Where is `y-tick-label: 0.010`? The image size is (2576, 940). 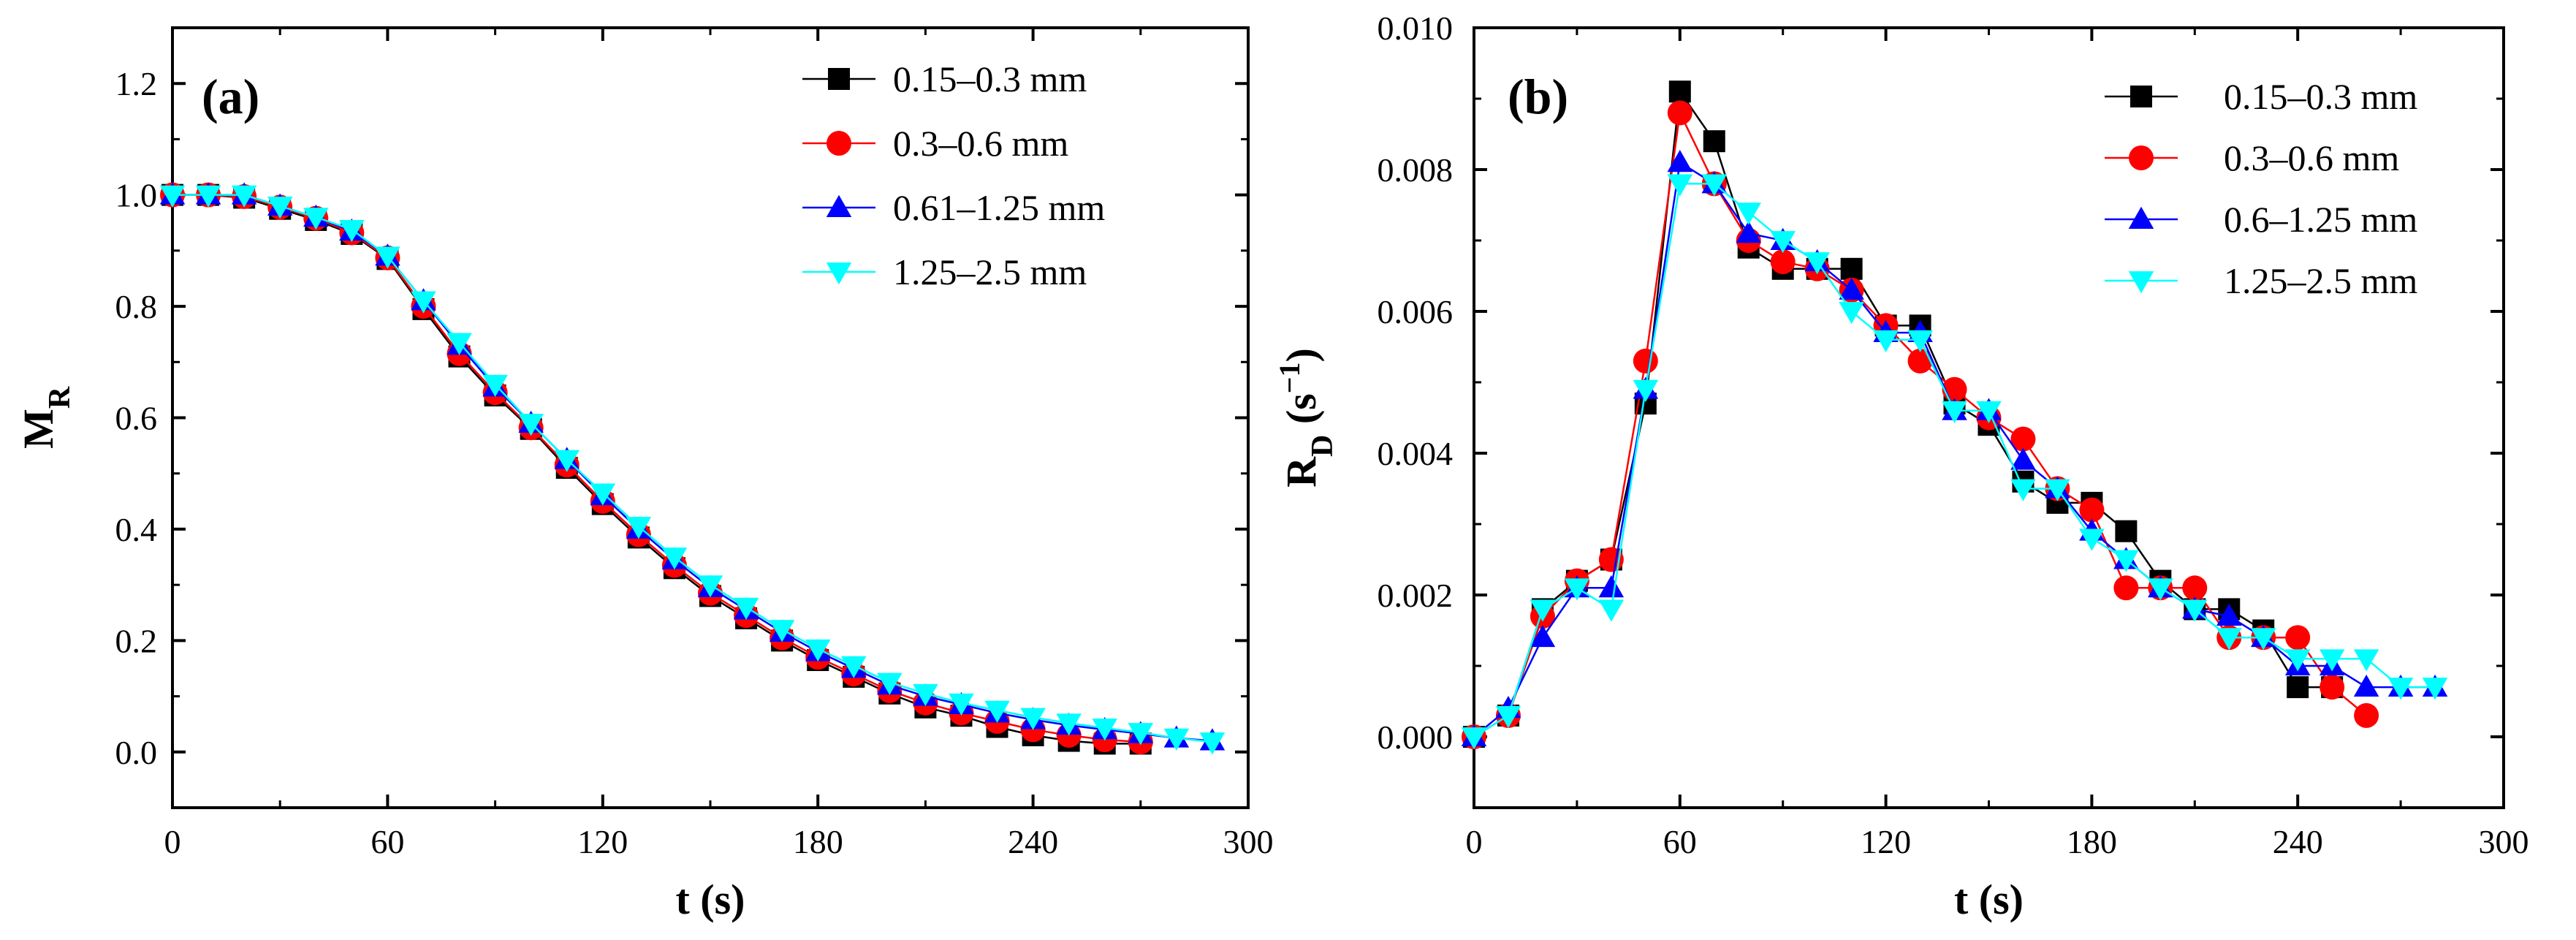 y-tick-label: 0.010 is located at coordinates (1416, 28).